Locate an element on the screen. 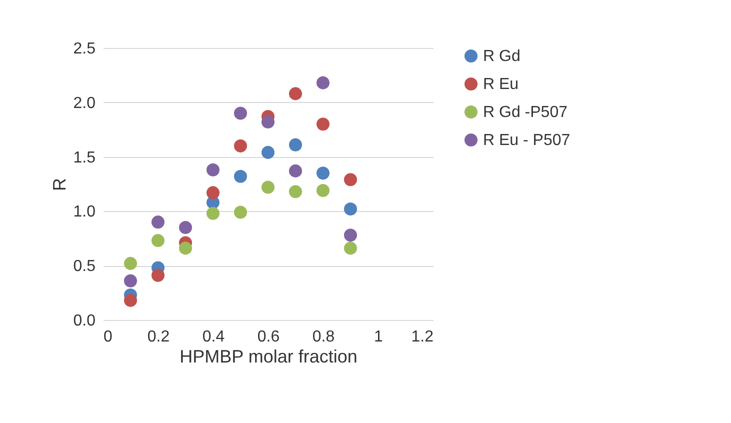 The image size is (731, 423). y-tick-label: 1.0 is located at coordinates (84, 212).